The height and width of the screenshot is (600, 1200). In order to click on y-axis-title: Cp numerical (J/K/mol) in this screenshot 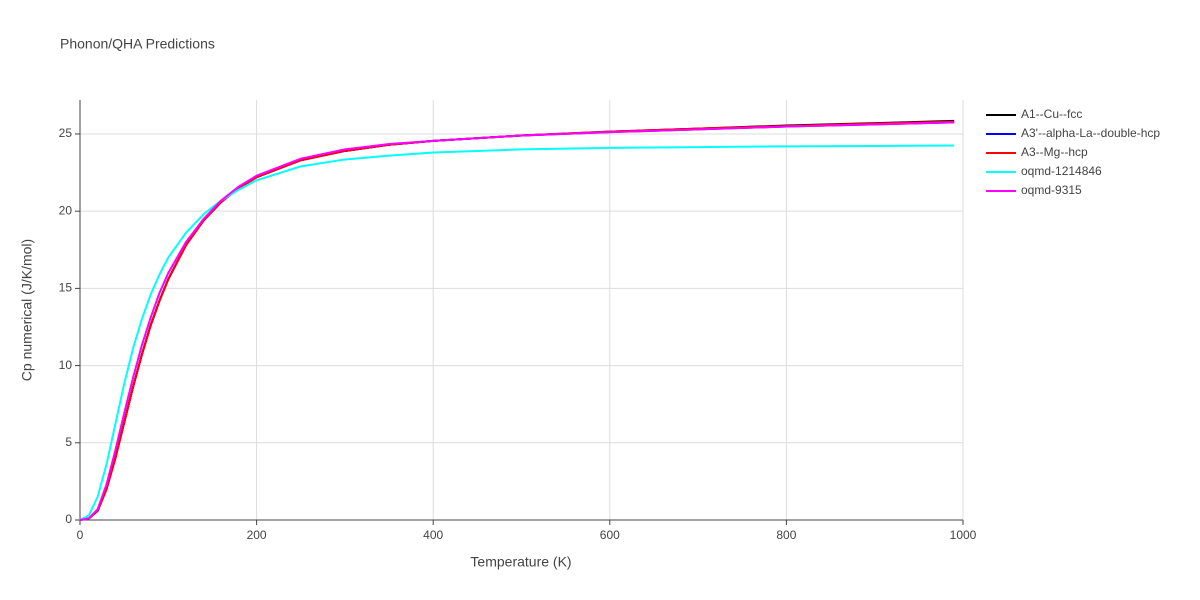, I will do `click(27, 310)`.